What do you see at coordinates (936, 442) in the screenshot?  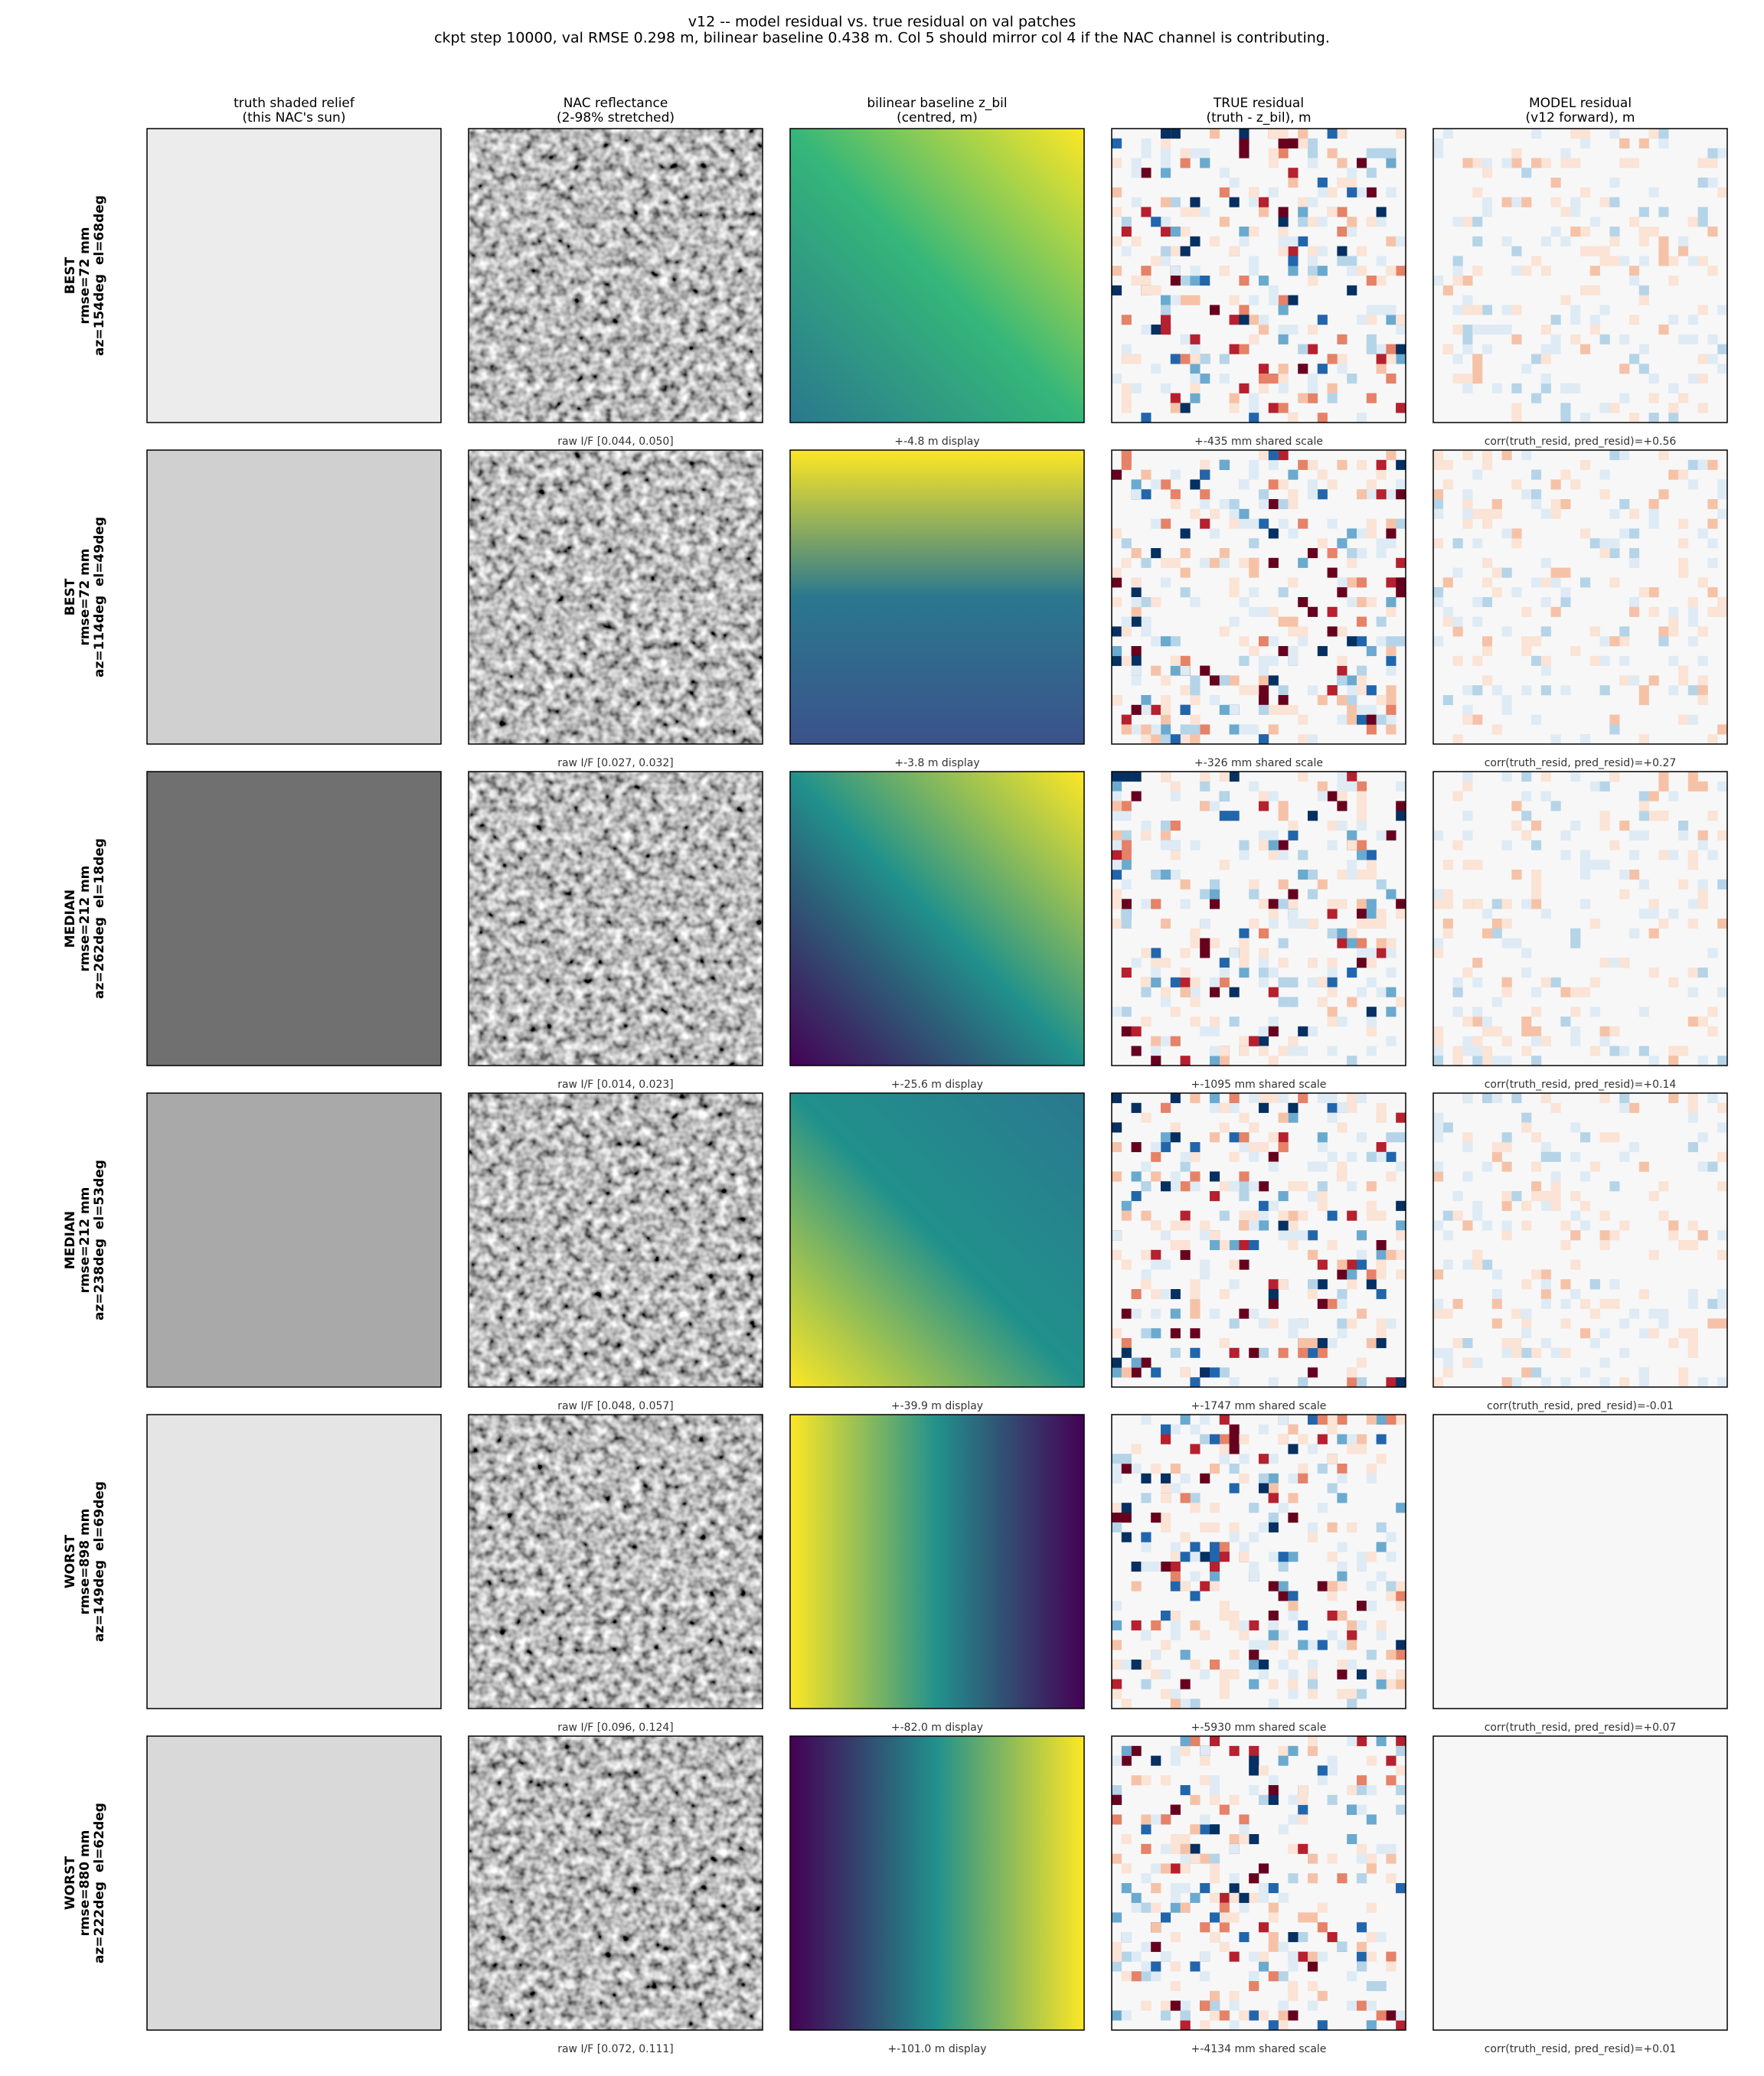 I see `panel-caption: +-4.8 m display` at bounding box center [936, 442].